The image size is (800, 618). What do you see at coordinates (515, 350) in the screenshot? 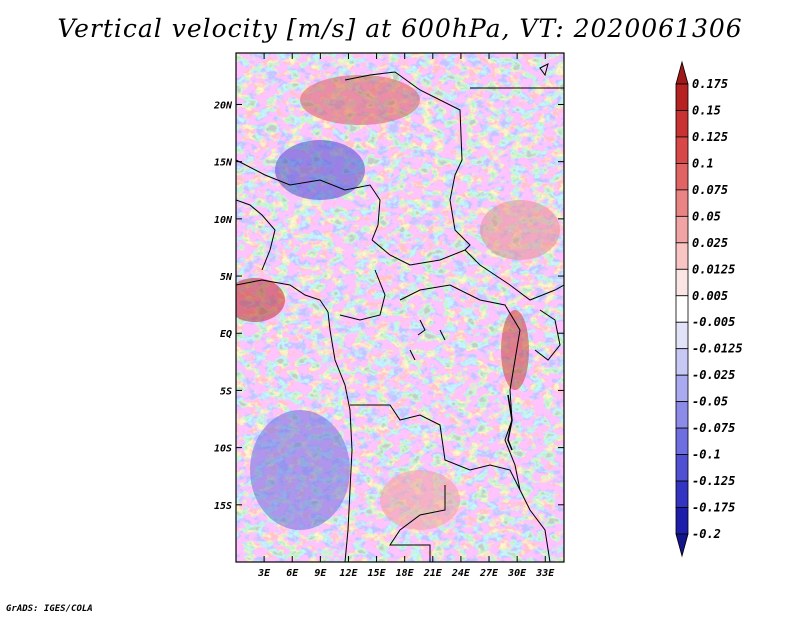
I see `ascent-great-lakes` at bounding box center [515, 350].